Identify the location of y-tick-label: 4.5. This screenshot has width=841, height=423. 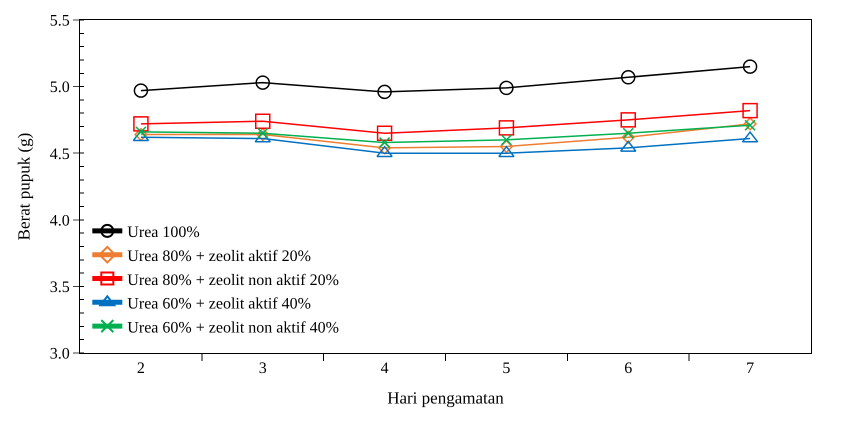
(60, 154).